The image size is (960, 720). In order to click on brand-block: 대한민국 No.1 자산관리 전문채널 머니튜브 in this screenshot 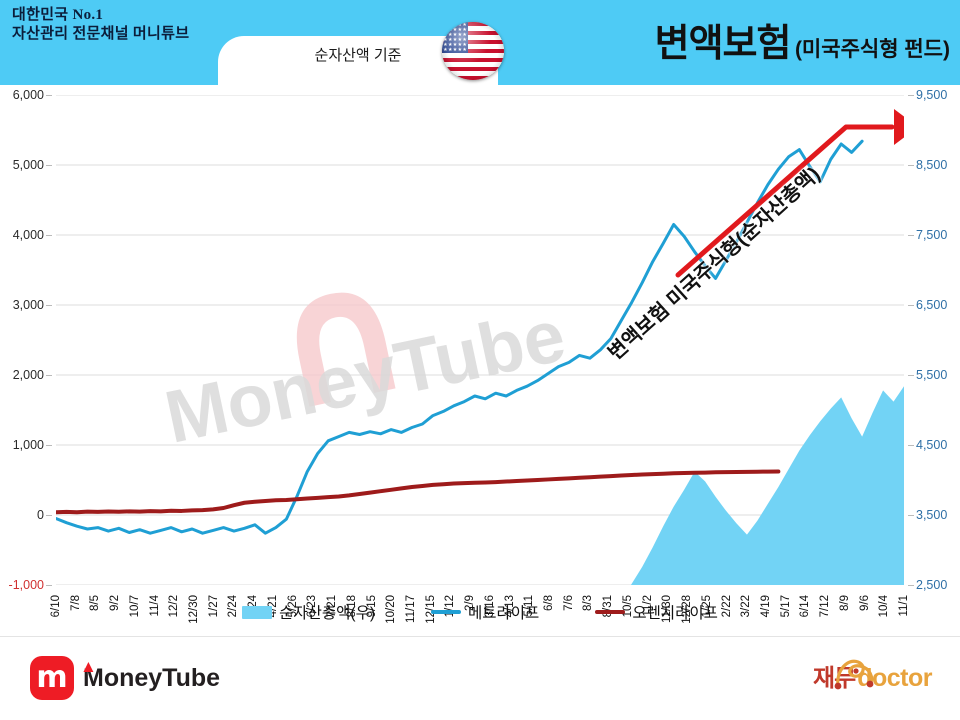, I will do `click(100, 25)`.